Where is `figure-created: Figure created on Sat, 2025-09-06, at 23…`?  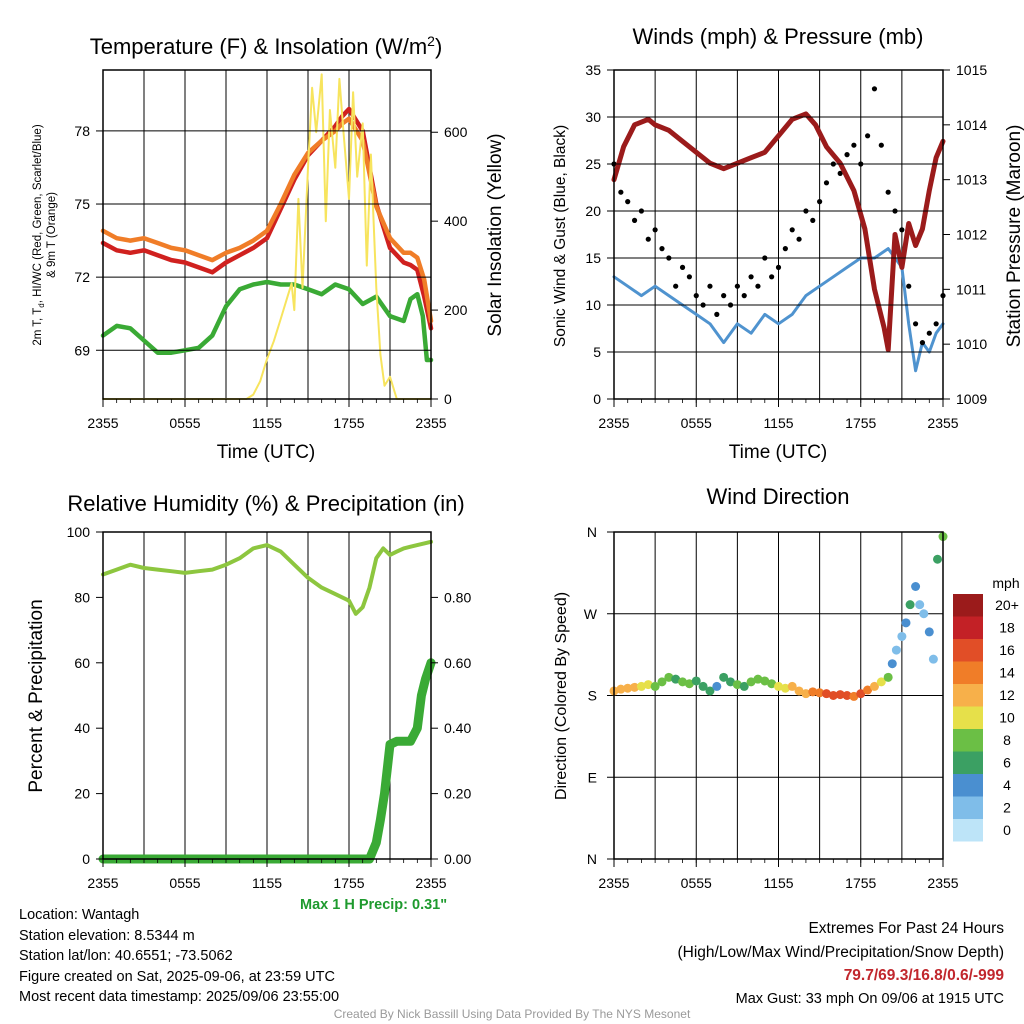
figure-created: Figure created on Sat, 2025-09-06, at 23… is located at coordinates (177, 976).